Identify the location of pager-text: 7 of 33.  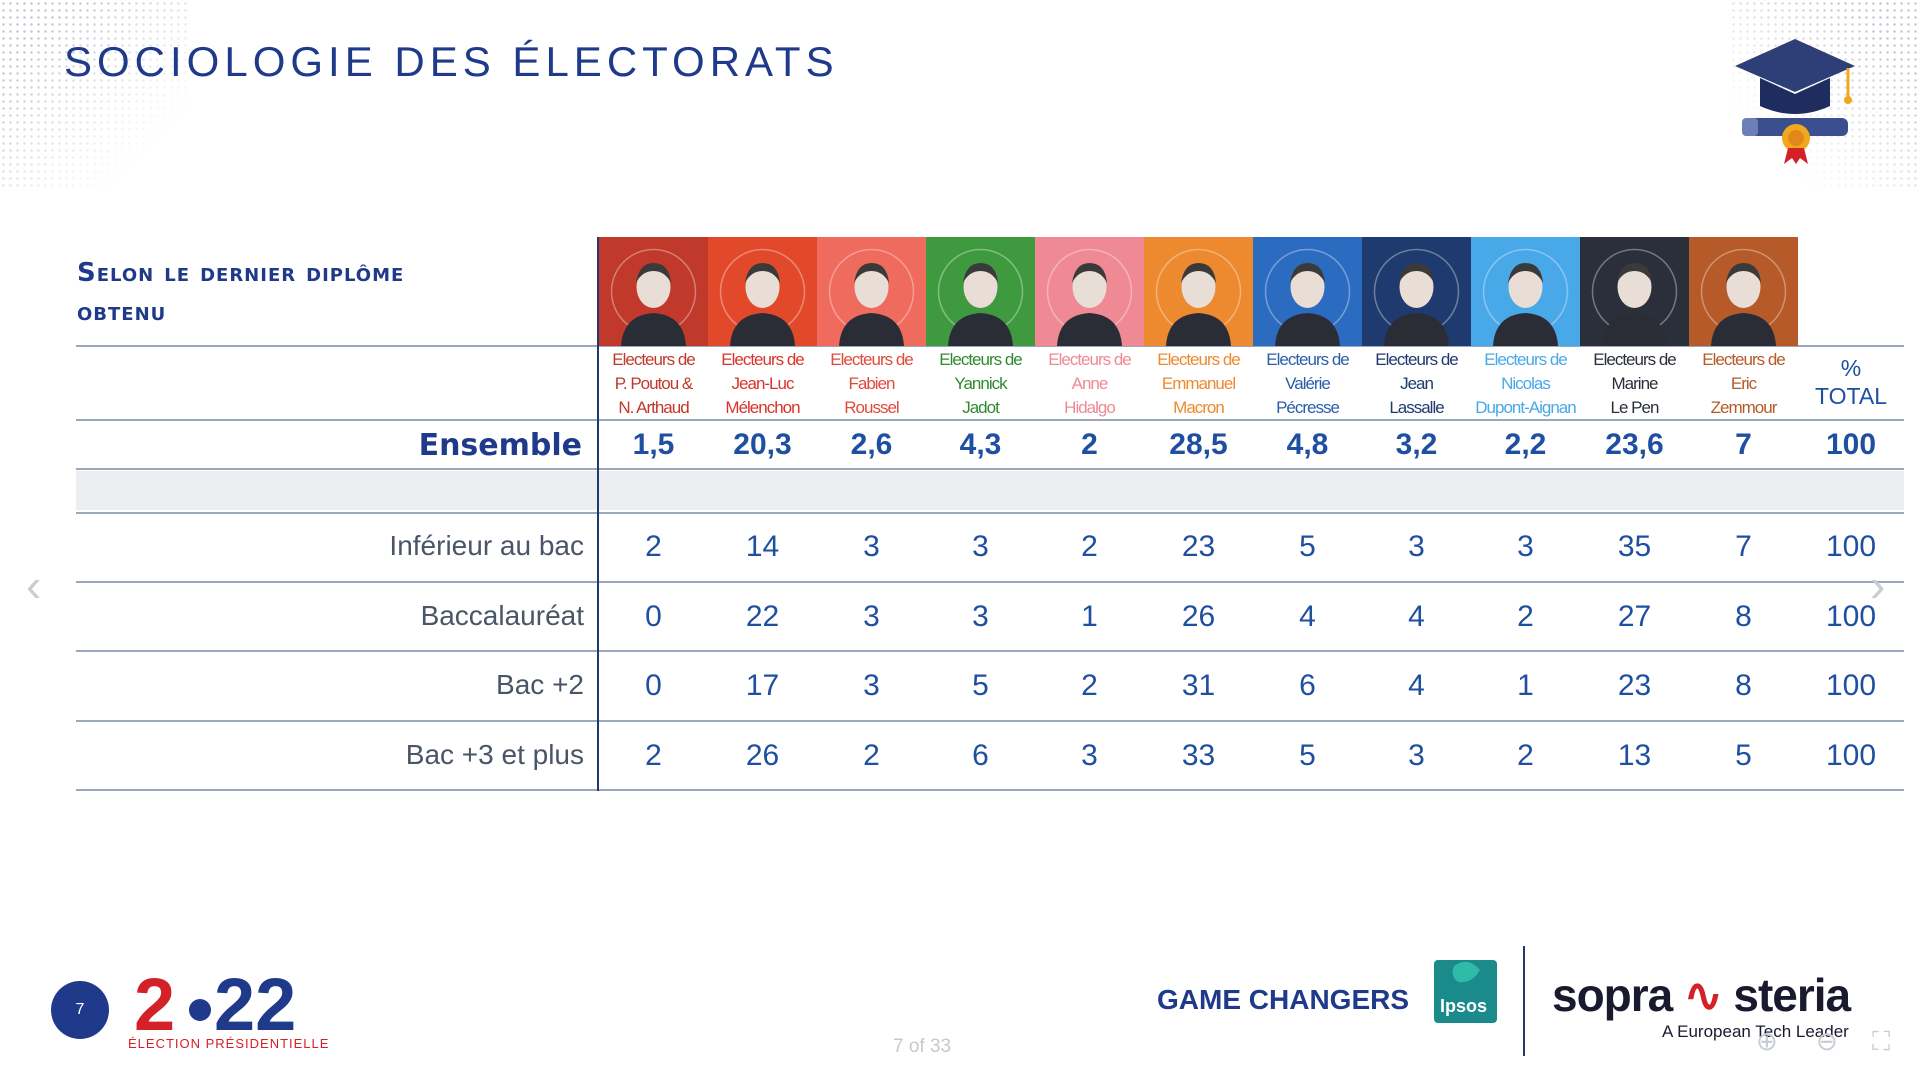
(922, 1046).